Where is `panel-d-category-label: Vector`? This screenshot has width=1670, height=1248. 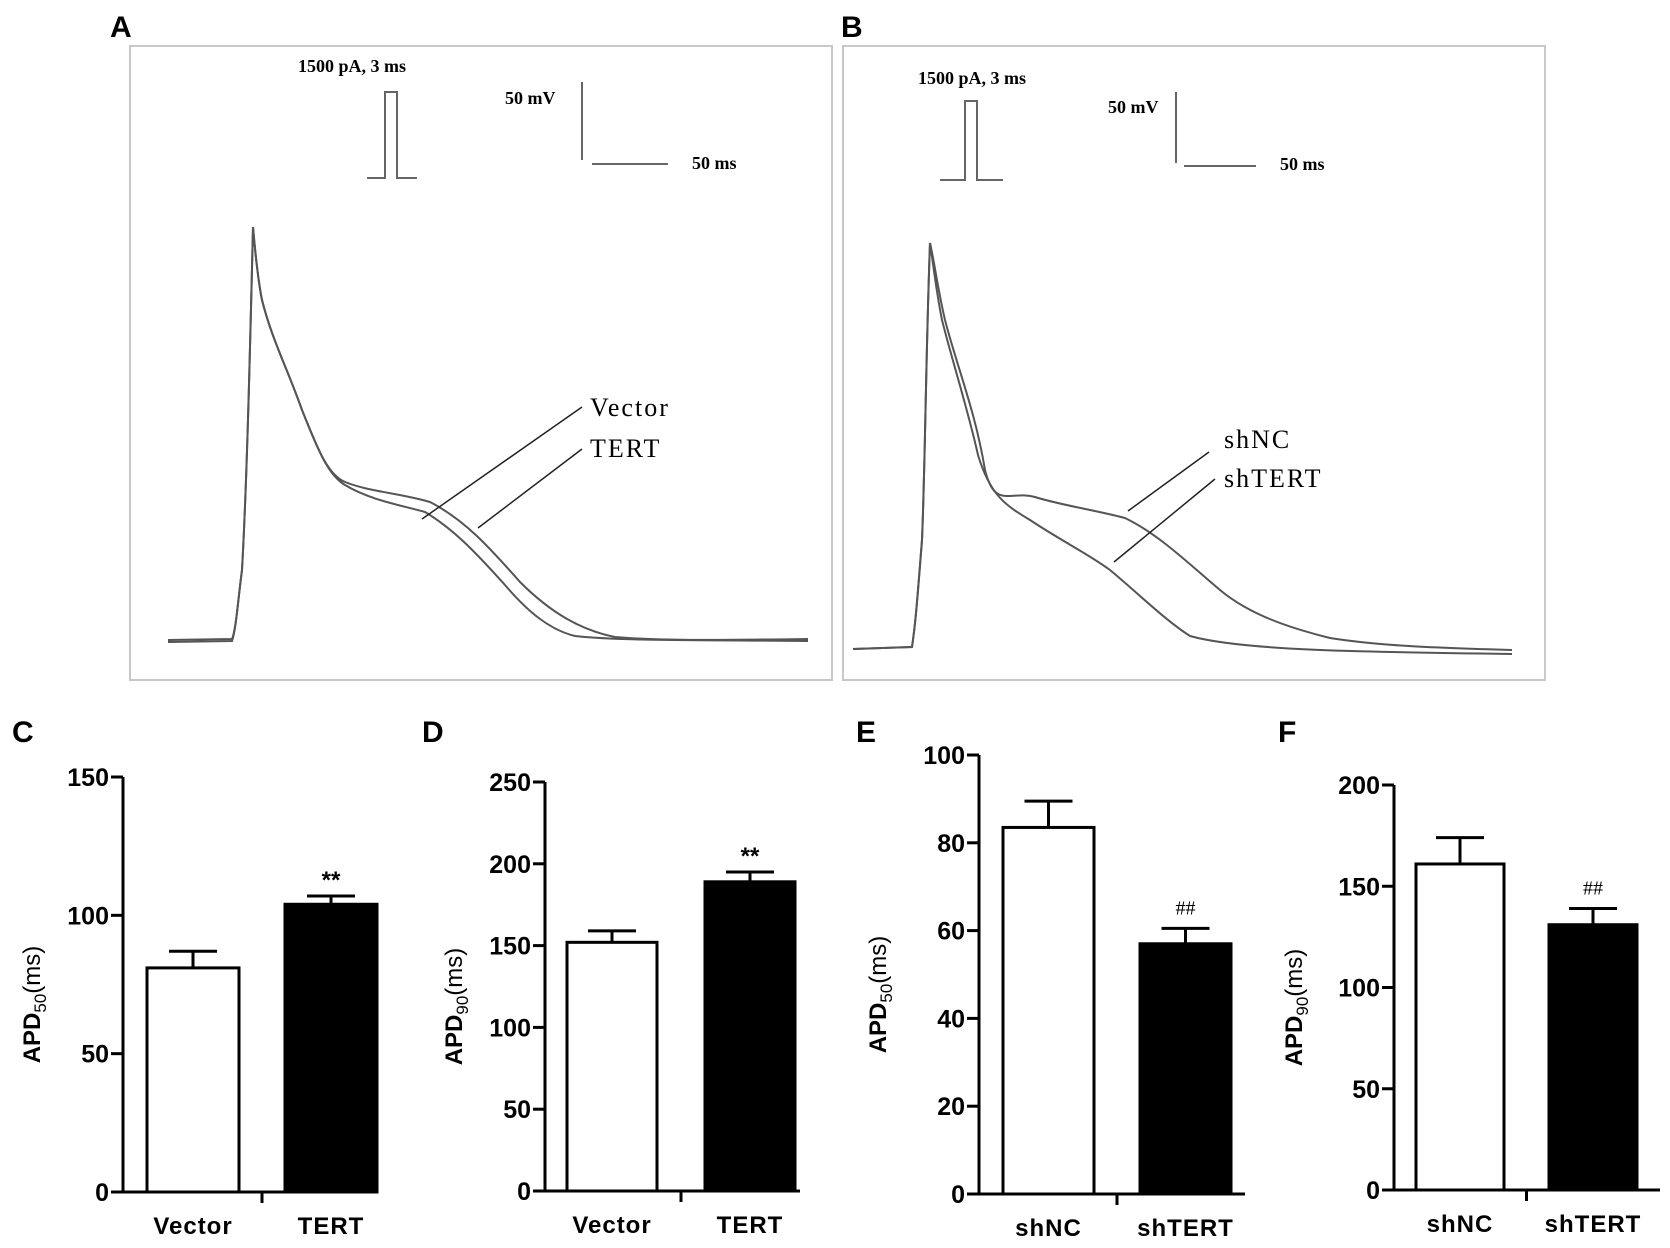
panel-d-category-label: Vector is located at coordinates (611, 1225).